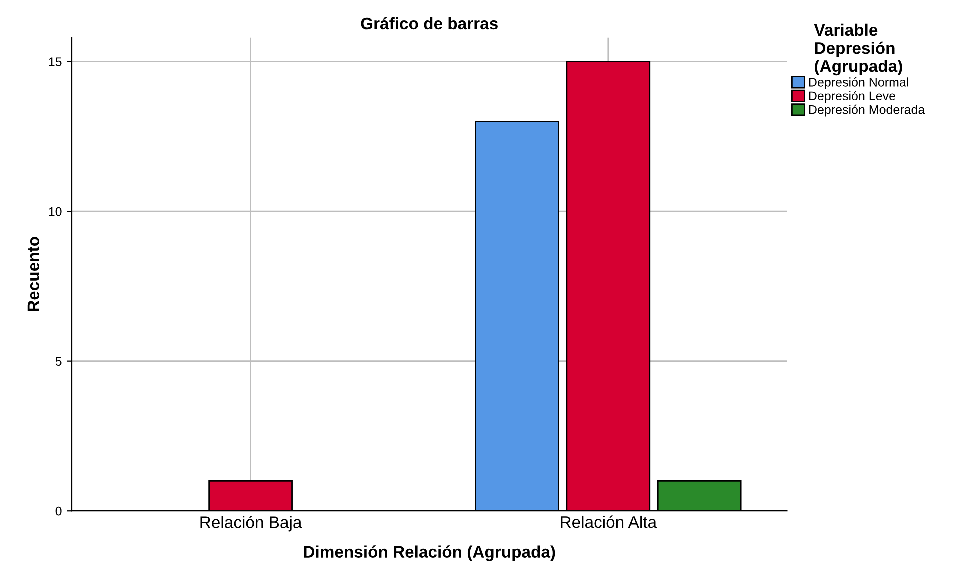 Image resolution: width=960 pixels, height=573 pixels. Describe the element at coordinates (59, 361) in the screenshot. I see `y-tick-label: 5` at that location.